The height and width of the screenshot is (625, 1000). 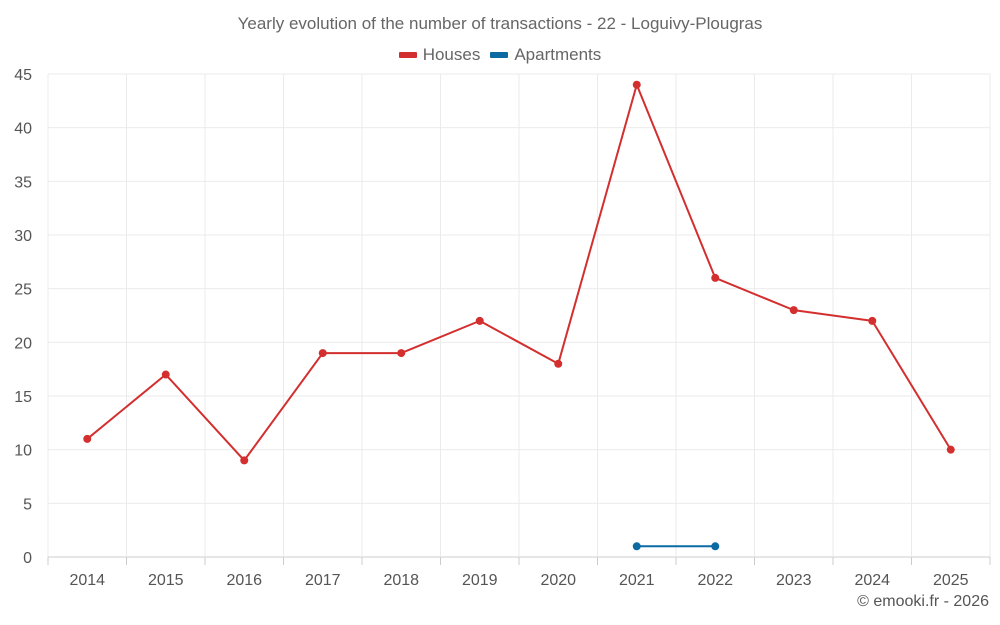 I want to click on y-tick-label: 0, so click(x=27, y=558).